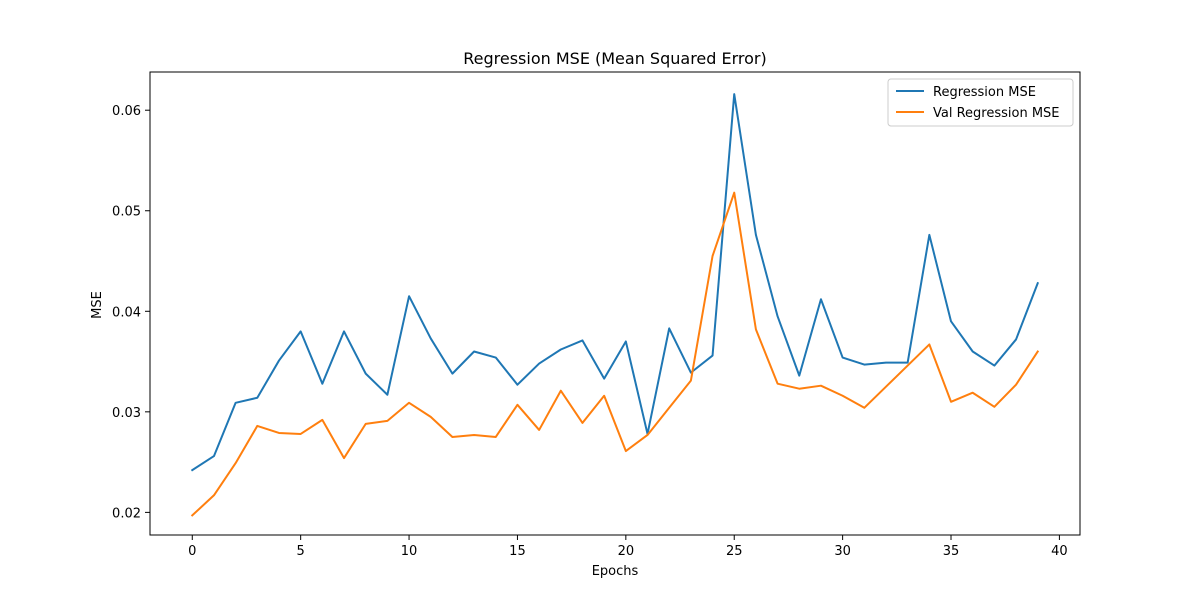 Image resolution: width=1200 pixels, height=604 pixels. Describe the element at coordinates (126, 413) in the screenshot. I see `y-tick-label: 0.03` at that location.